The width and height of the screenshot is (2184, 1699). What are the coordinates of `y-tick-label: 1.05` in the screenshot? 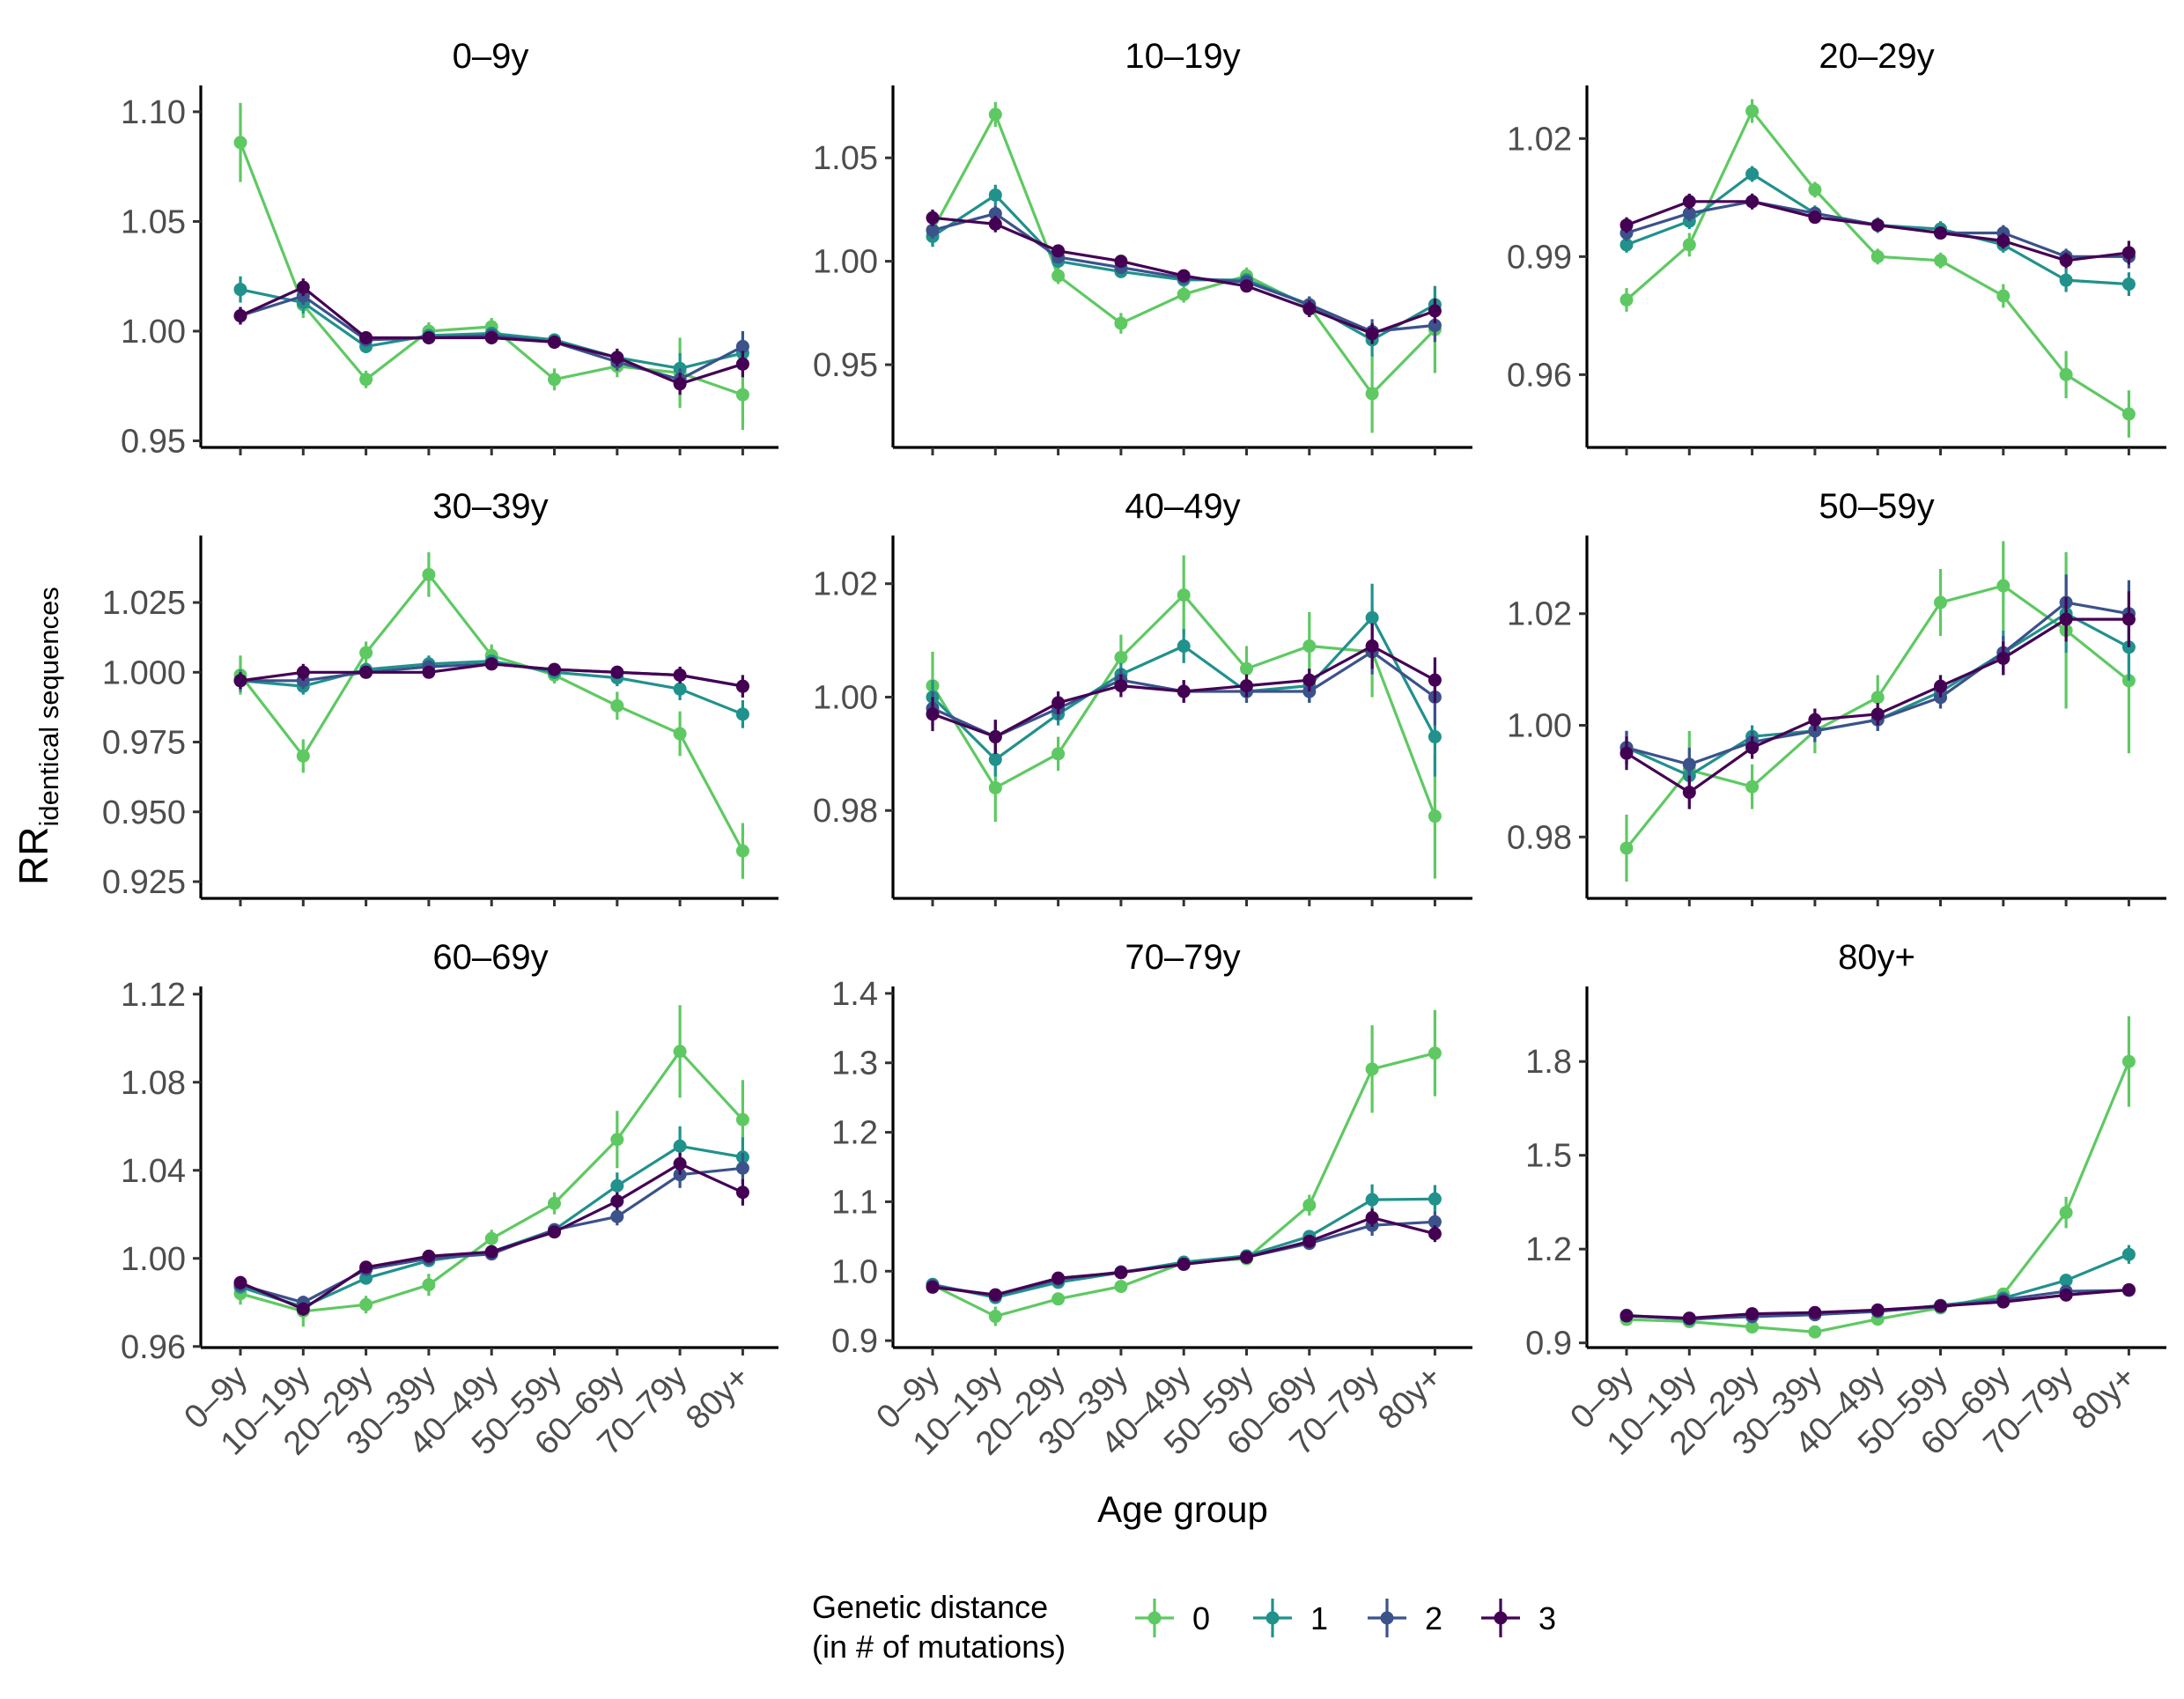 It's located at (153, 221).